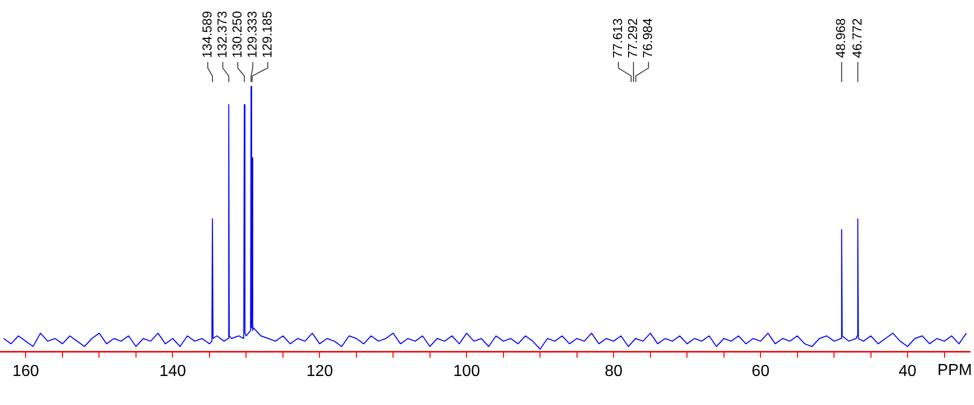 This screenshot has height=405, width=974. Describe the element at coordinates (907, 371) in the screenshot. I see `x-tick-label: 40` at that location.